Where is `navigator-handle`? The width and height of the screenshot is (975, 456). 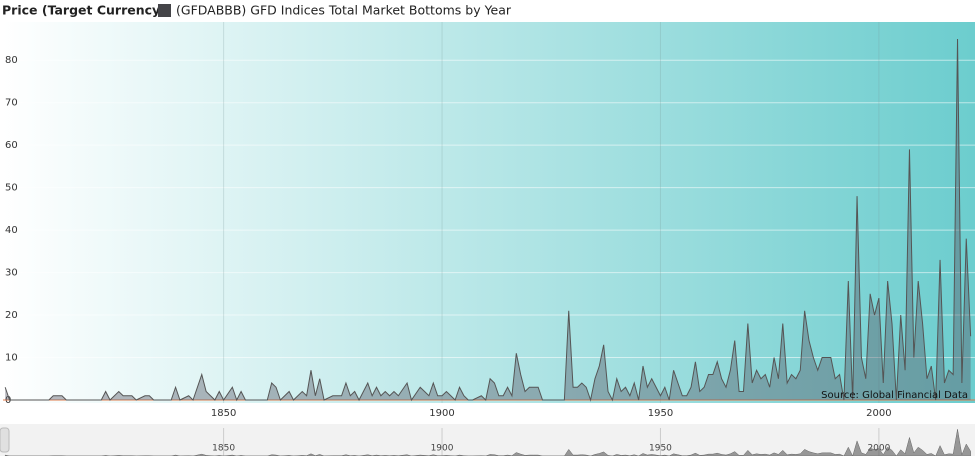 navigator-handle is located at coordinates (5, 440).